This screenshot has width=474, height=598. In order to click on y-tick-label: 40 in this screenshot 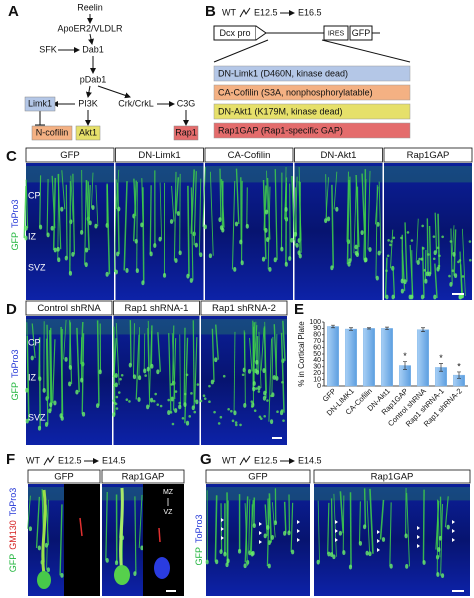, I will do `click(317, 360)`.